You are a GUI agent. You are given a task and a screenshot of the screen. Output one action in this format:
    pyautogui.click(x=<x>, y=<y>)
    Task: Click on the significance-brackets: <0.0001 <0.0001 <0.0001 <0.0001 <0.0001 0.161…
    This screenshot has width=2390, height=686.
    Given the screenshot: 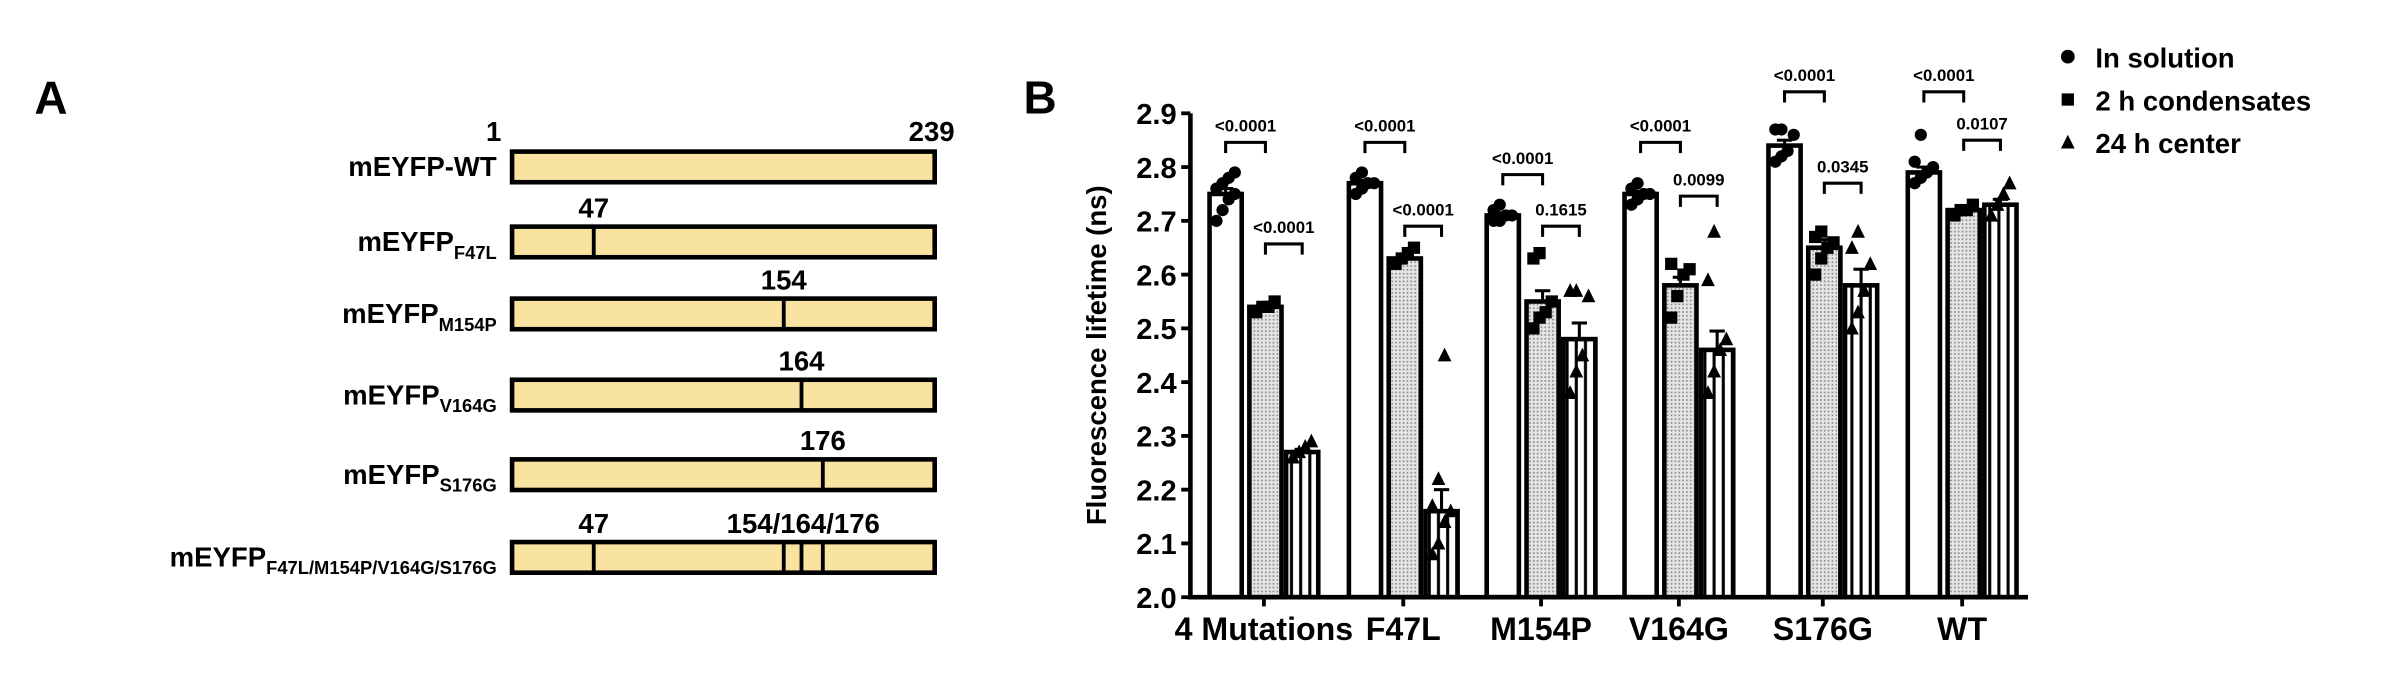 What is the action you would take?
    pyautogui.click(x=1611, y=160)
    